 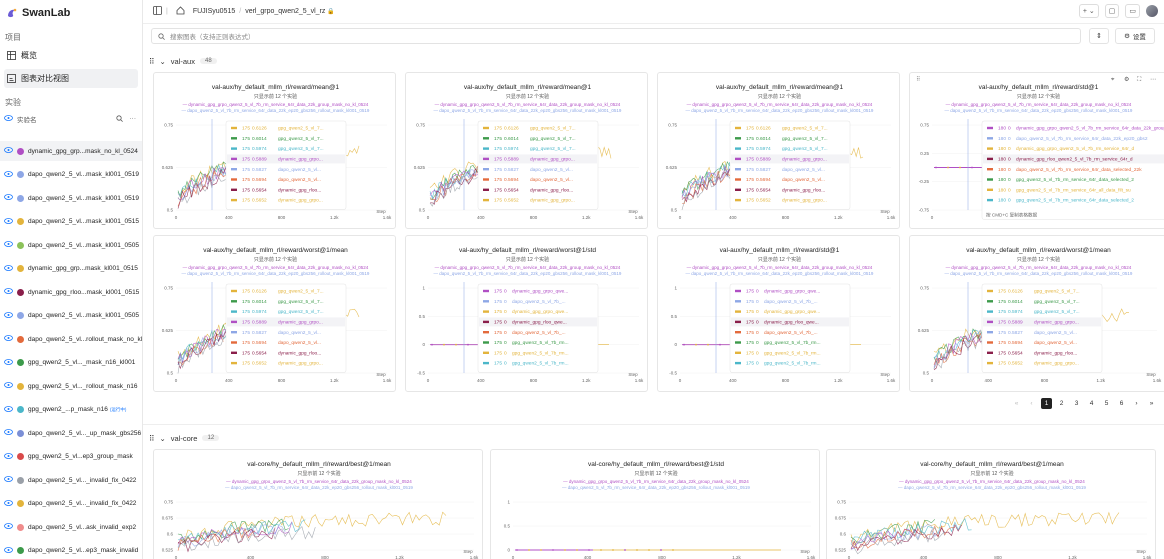 I want to click on pager-page: 6, so click(x=1121, y=403).